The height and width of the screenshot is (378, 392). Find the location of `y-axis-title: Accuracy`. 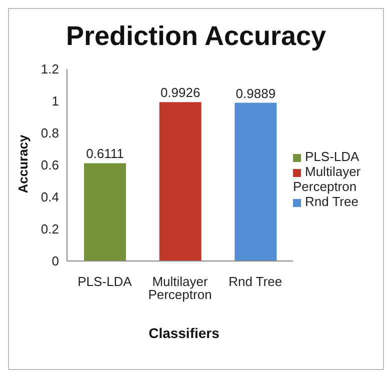

y-axis-title: Accuracy is located at coordinates (23, 164).